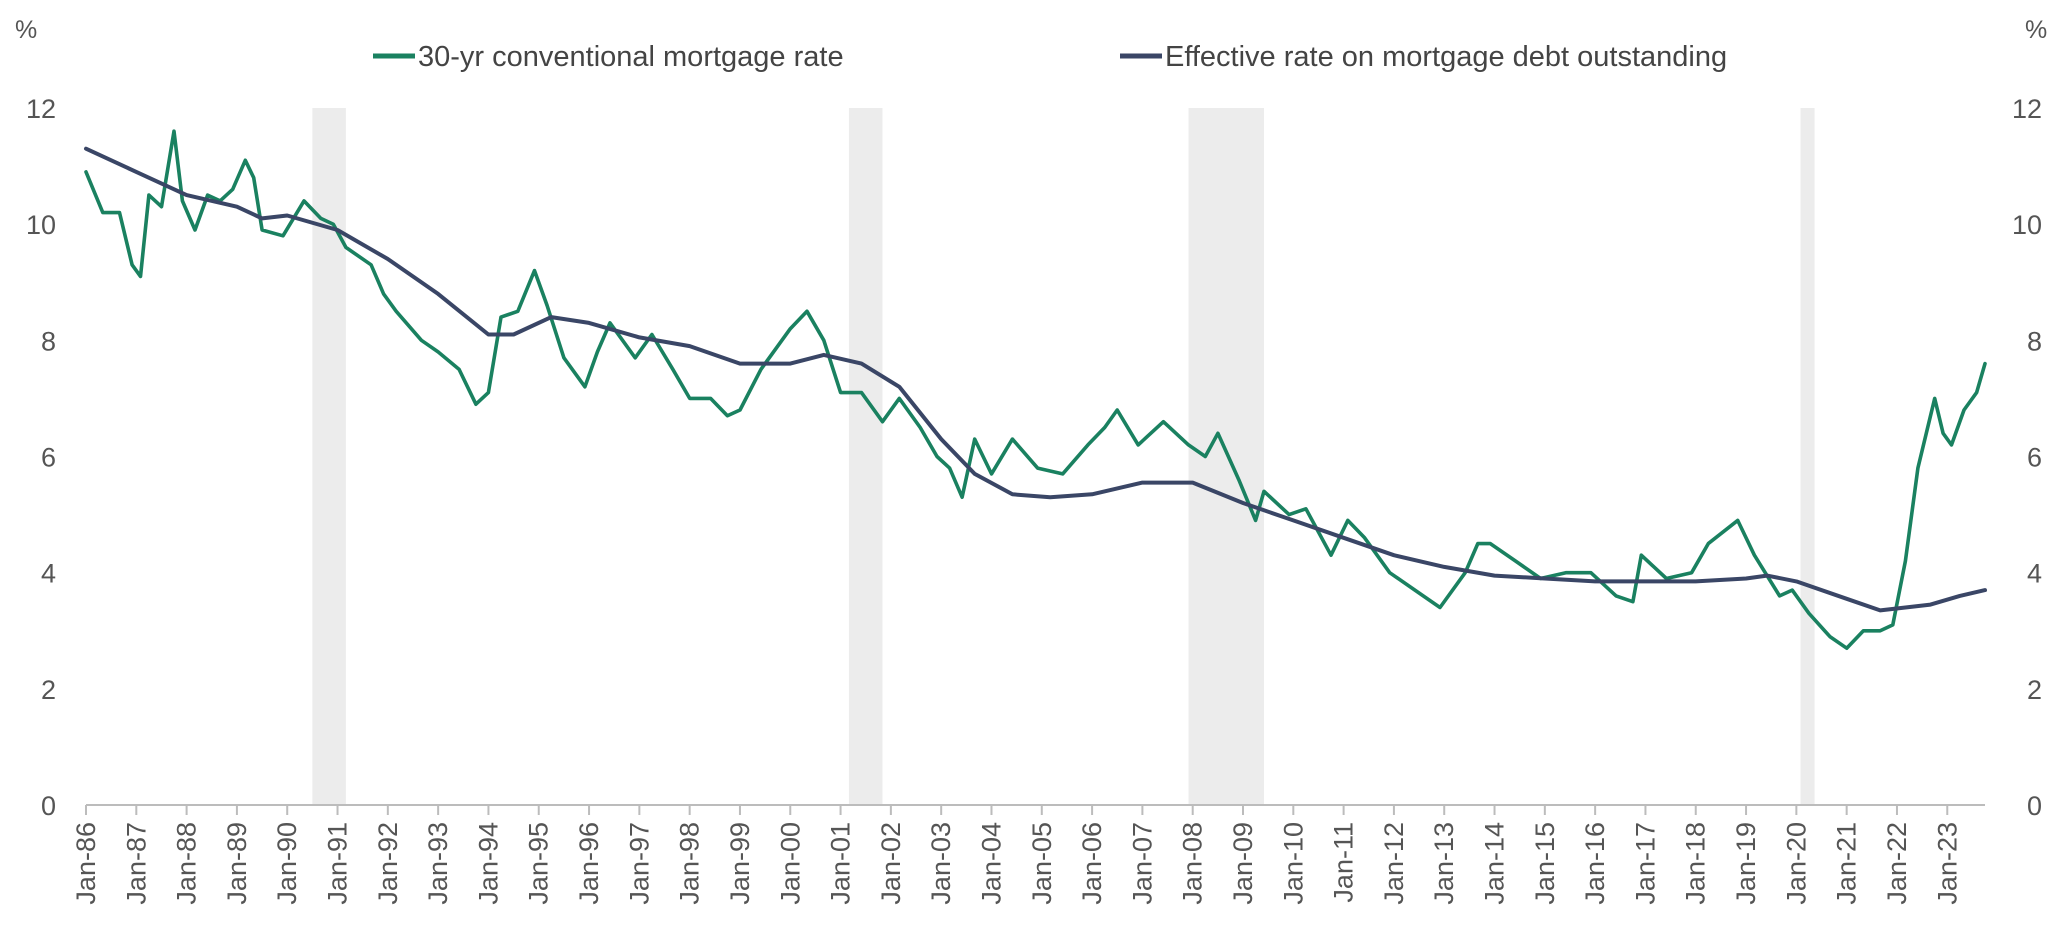 Image resolution: width=2065 pixels, height=927 pixels. Describe the element at coordinates (790, 863) in the screenshot. I see `x-tick-label-Jan-00: Jan-00` at that location.